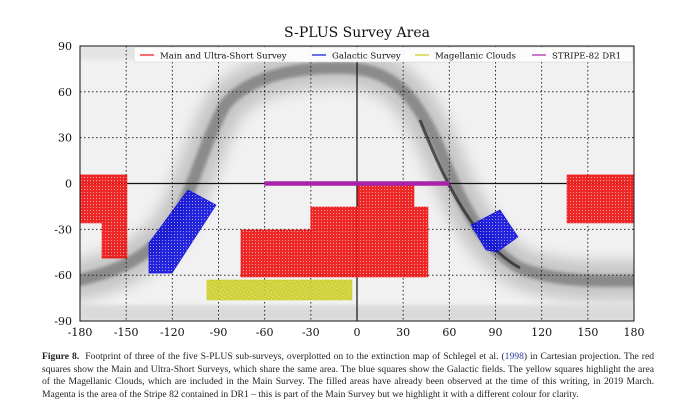  What do you see at coordinates (63, 321) in the screenshot?
I see `y-tick-label: -90` at bounding box center [63, 321].